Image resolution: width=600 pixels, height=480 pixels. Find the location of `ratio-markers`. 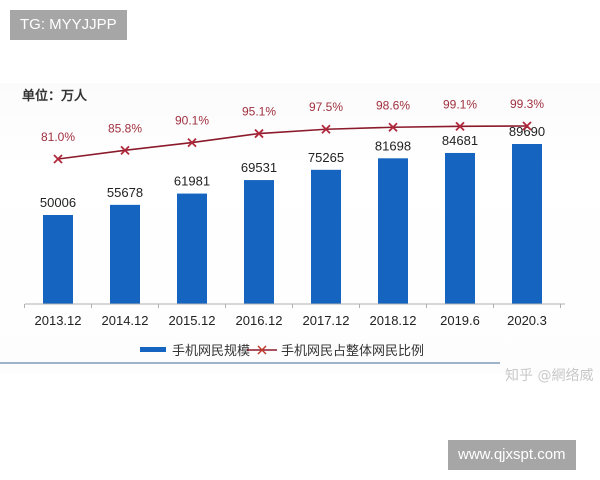

ratio-markers is located at coordinates (292, 142).